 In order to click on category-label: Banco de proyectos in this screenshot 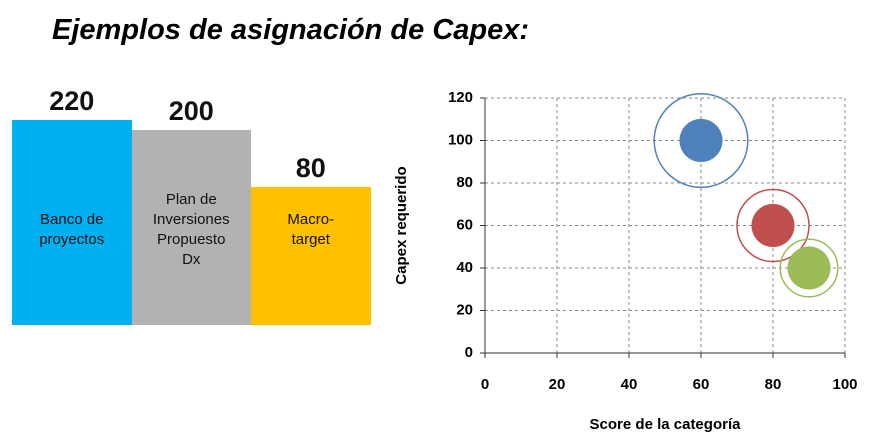, I will do `click(72, 229)`.